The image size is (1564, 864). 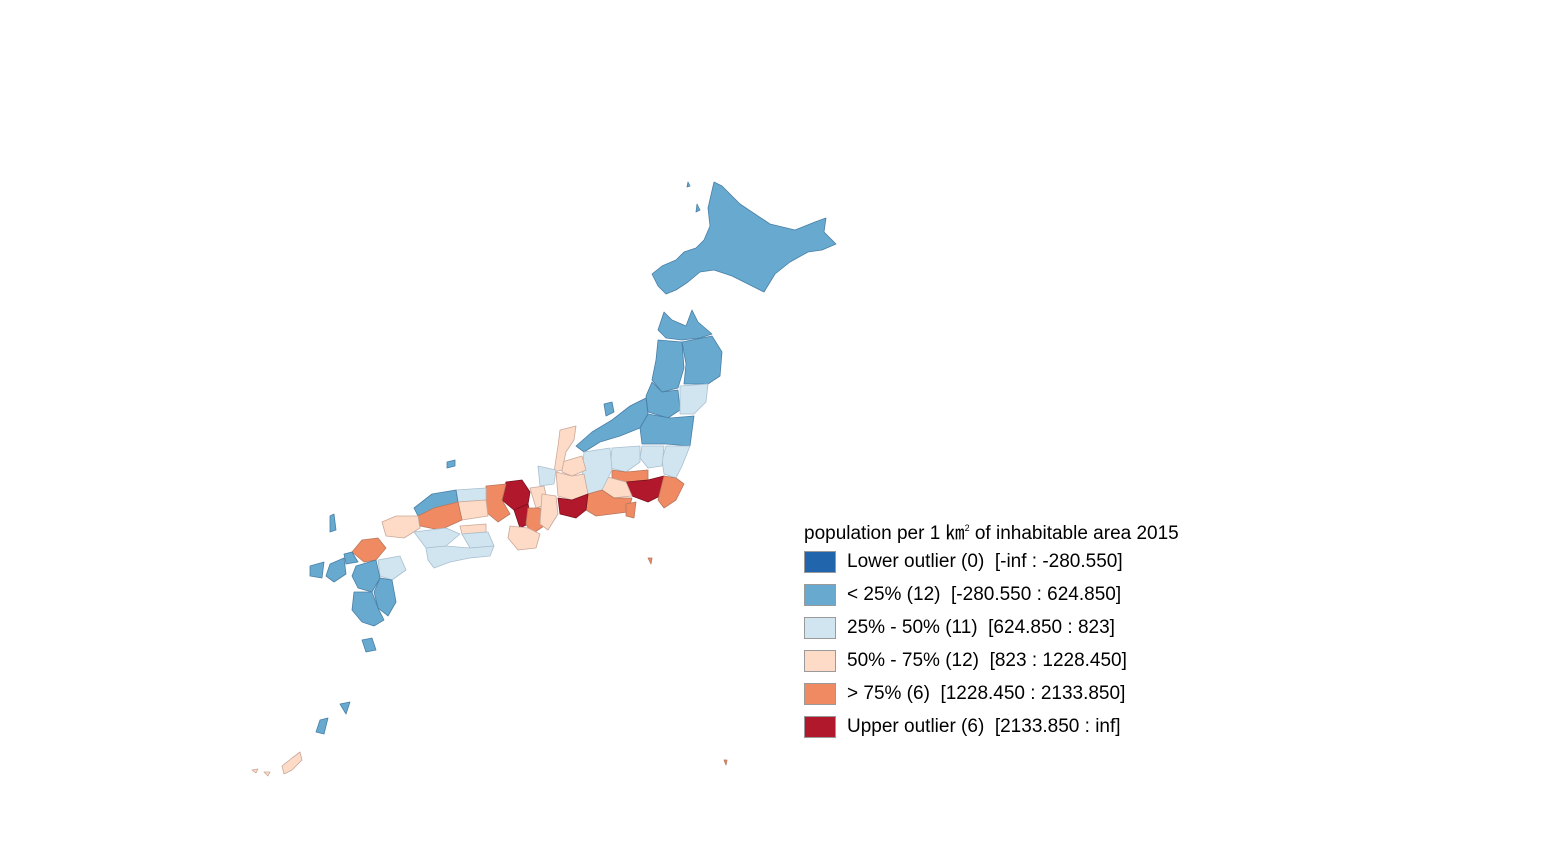 I want to click on region-tottori, so click(x=471, y=495).